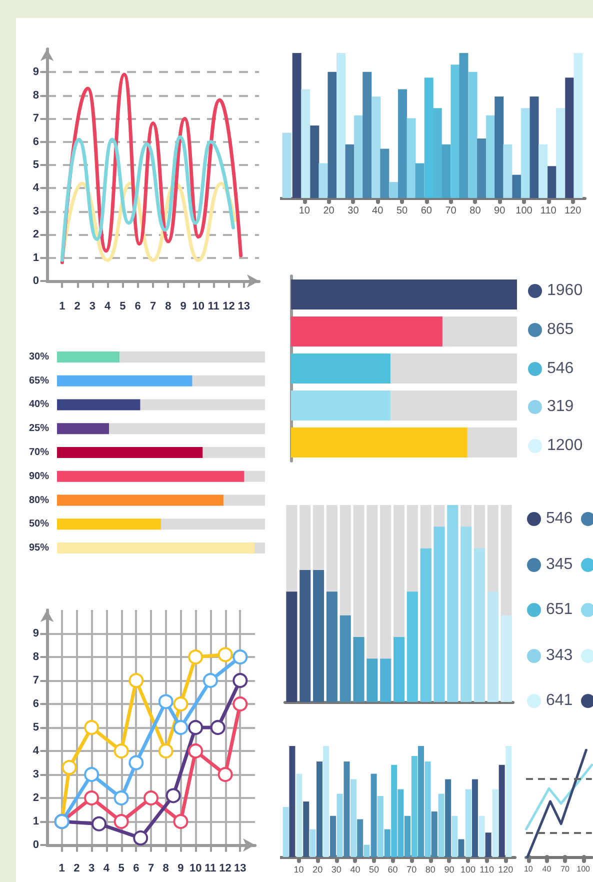  What do you see at coordinates (39, 380) in the screenshot?
I see `data-label: 65%` at bounding box center [39, 380].